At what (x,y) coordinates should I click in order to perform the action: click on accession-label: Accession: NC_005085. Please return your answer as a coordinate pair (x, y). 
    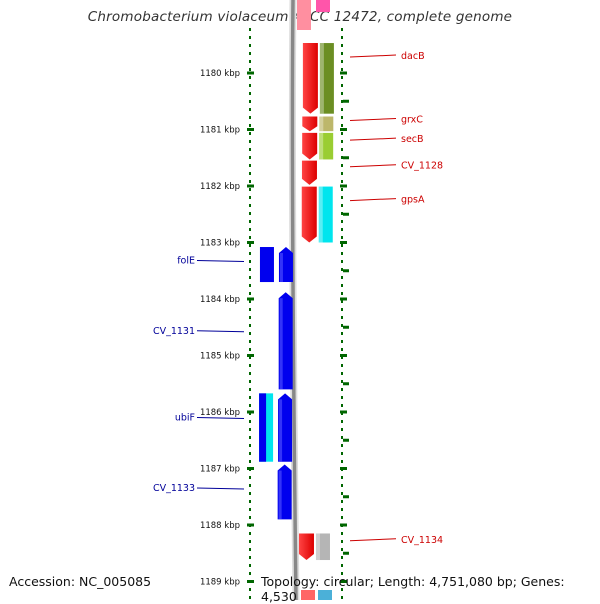
    Looking at the image, I should click on (80, 581).